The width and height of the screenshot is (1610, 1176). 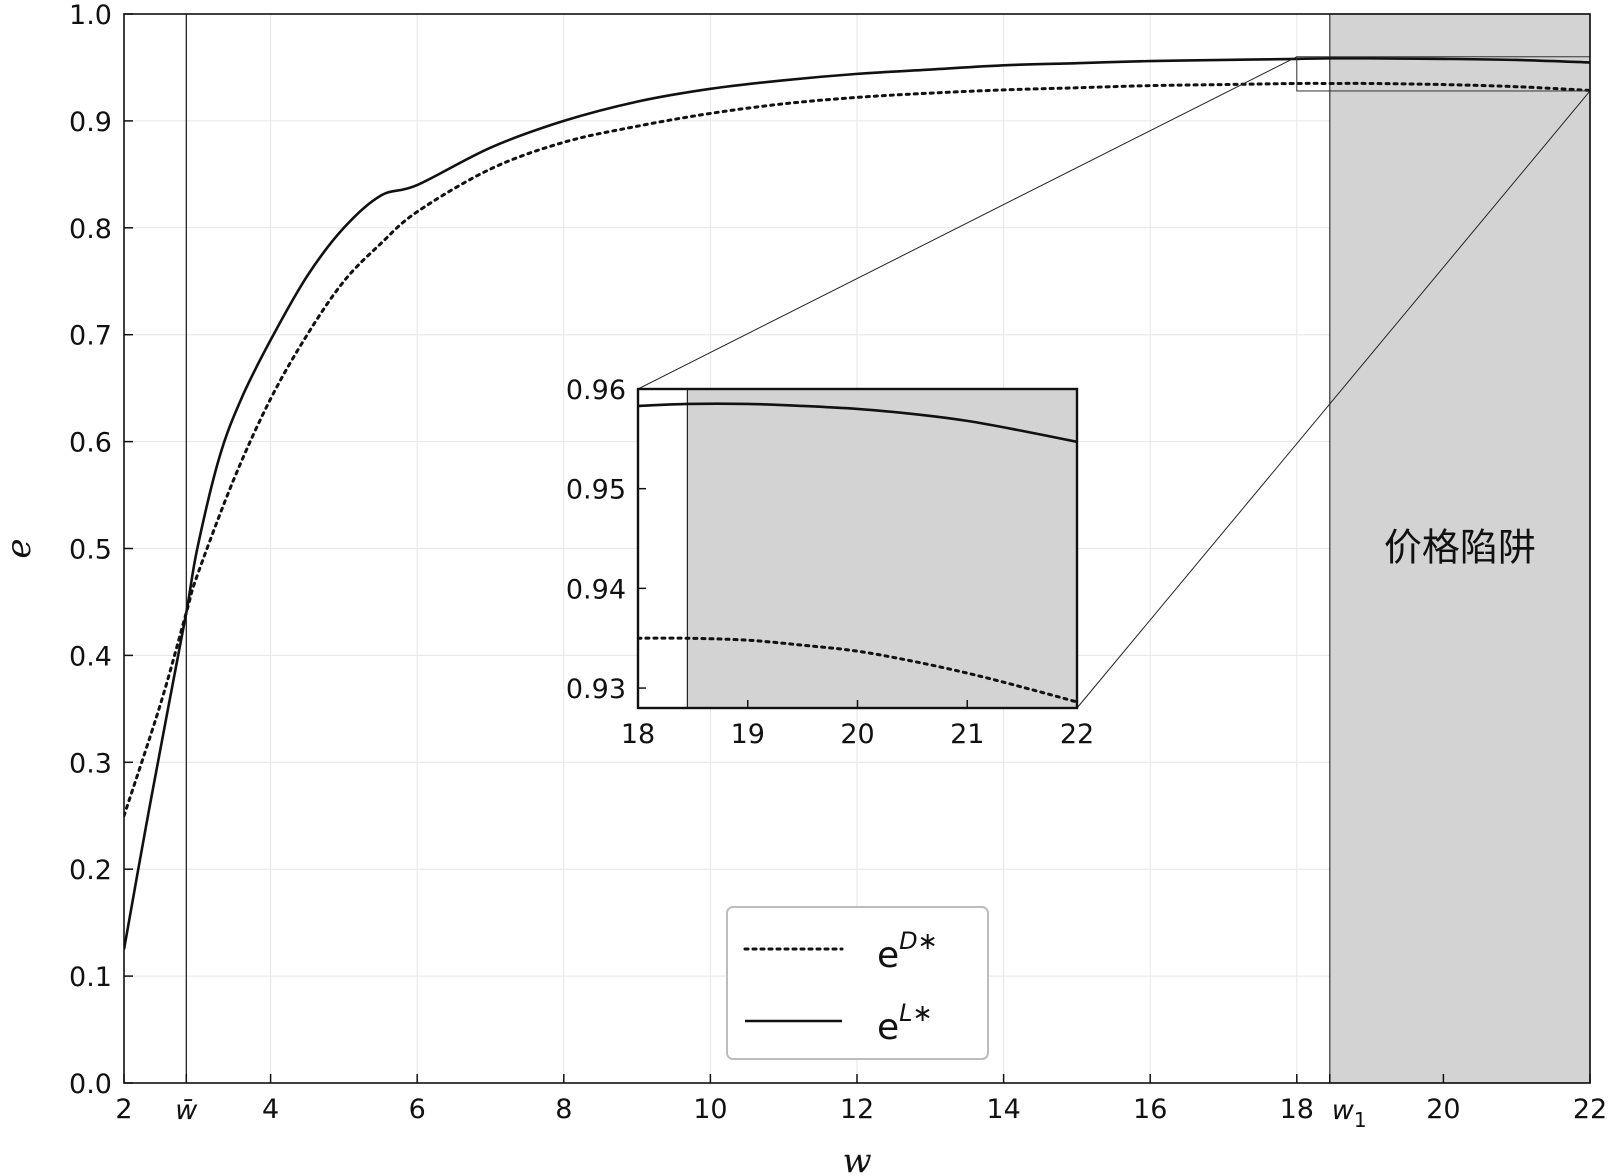 I want to click on legend-superscript: L∗, so click(x=915, y=1013).